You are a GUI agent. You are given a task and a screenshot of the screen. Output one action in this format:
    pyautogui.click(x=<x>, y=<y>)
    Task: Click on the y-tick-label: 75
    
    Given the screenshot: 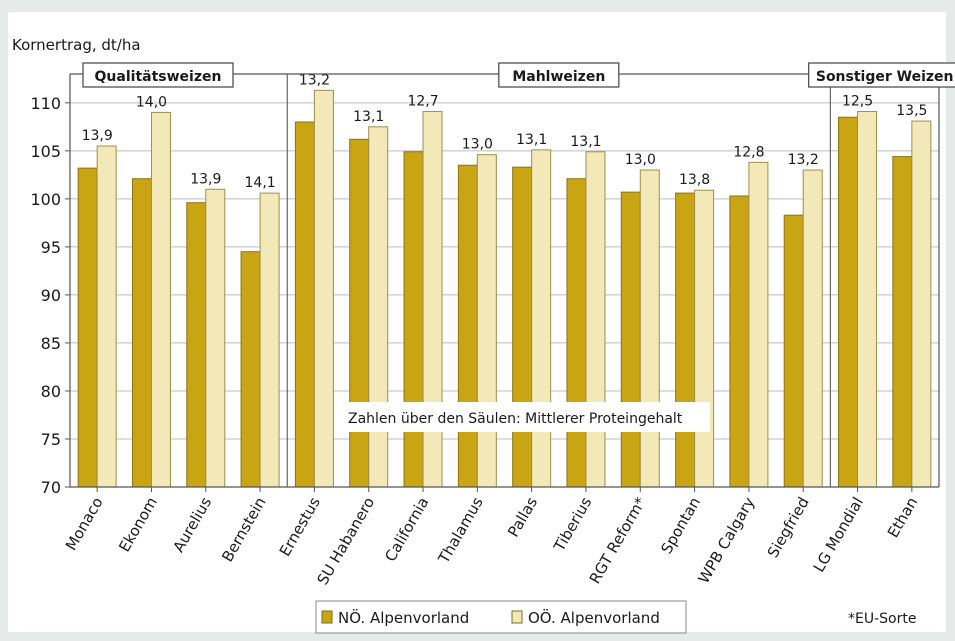 What is the action you would take?
    pyautogui.click(x=51, y=439)
    